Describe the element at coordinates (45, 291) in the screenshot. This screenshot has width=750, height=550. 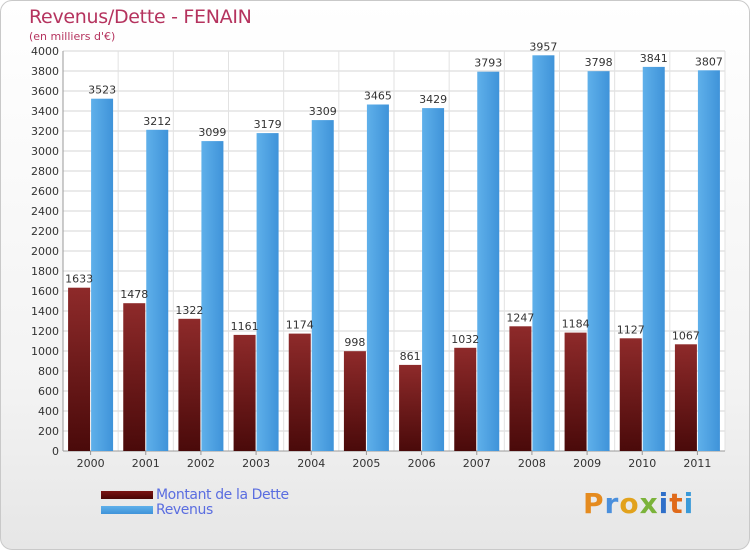
I see `y-tick-label: 1600` at that location.